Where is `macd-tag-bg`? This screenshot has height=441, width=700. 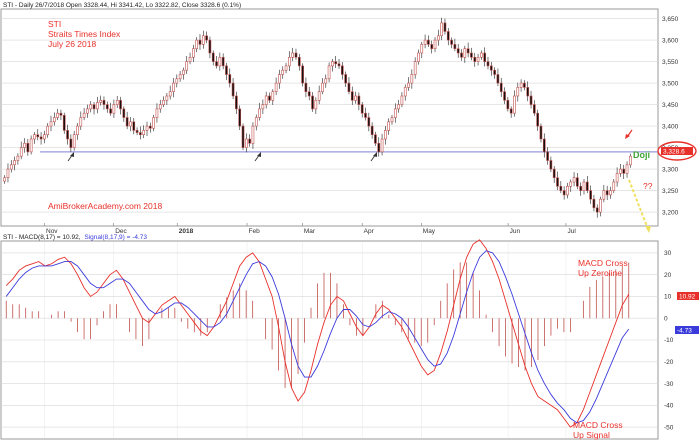
macd-tag-bg is located at coordinates (688, 296).